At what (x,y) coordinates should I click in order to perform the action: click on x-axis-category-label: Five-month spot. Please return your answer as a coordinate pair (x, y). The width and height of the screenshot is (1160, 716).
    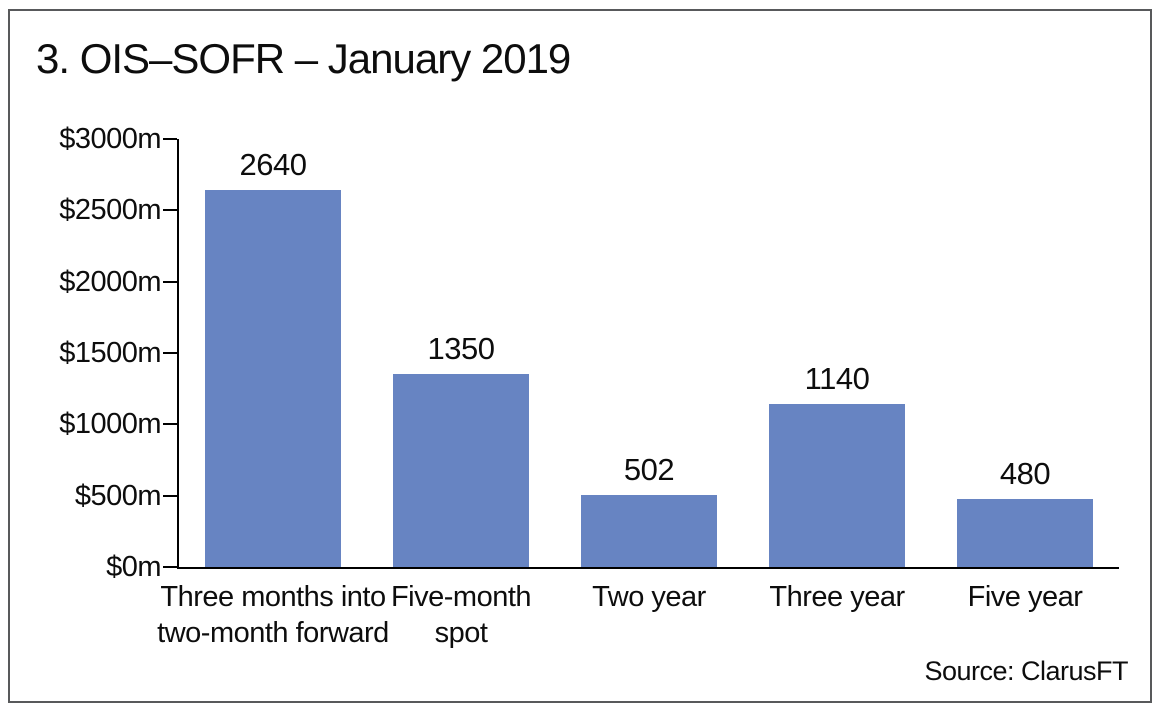
    Looking at the image, I should click on (461, 615).